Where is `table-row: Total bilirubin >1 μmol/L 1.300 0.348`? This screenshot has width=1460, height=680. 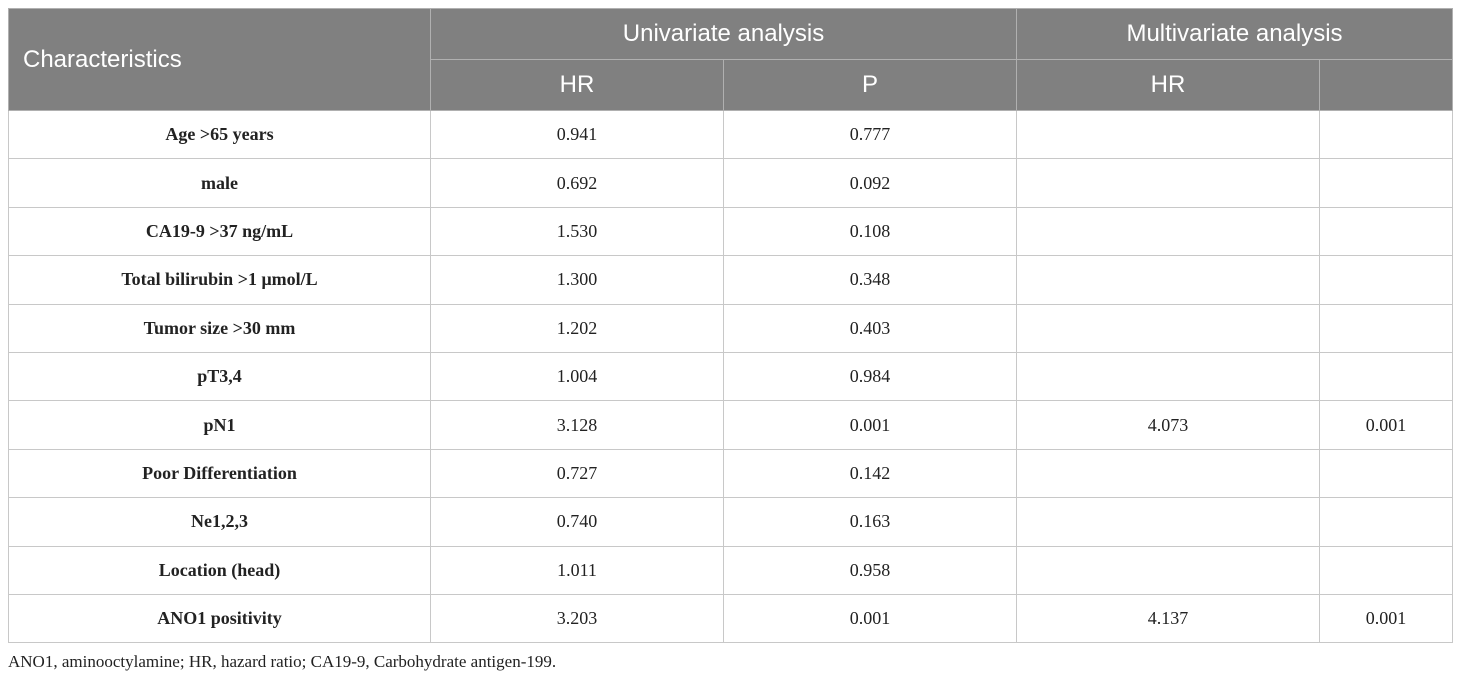
table-row: Total bilirubin >1 μmol/L 1.300 0.348 is located at coordinates (731, 280).